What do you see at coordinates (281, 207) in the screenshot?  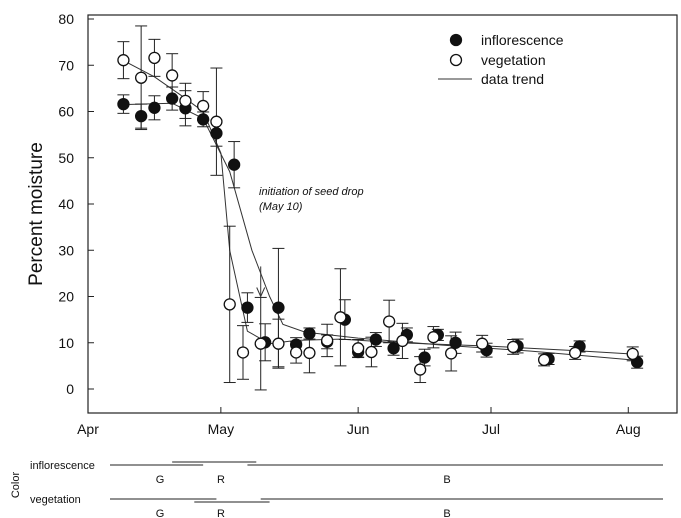 I see `annotation-text: (May 10)` at bounding box center [281, 207].